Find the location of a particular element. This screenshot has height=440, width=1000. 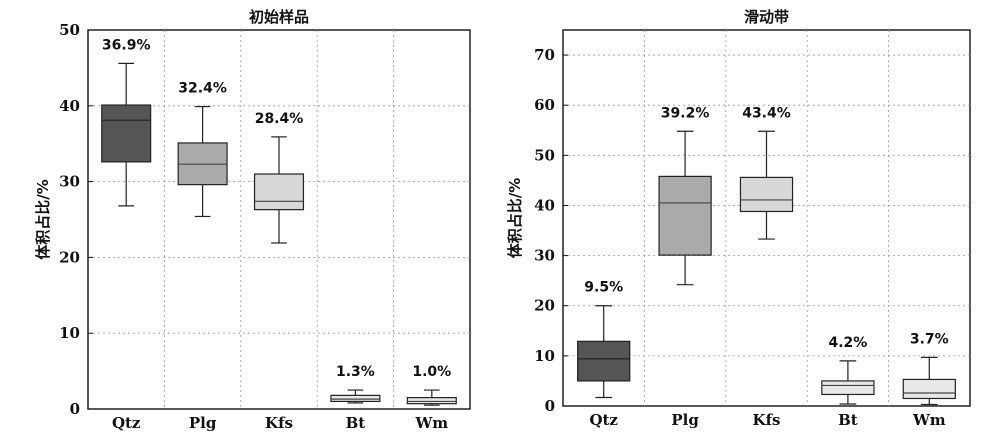

mean-percent-label: 43.4% is located at coordinates (766, 113).